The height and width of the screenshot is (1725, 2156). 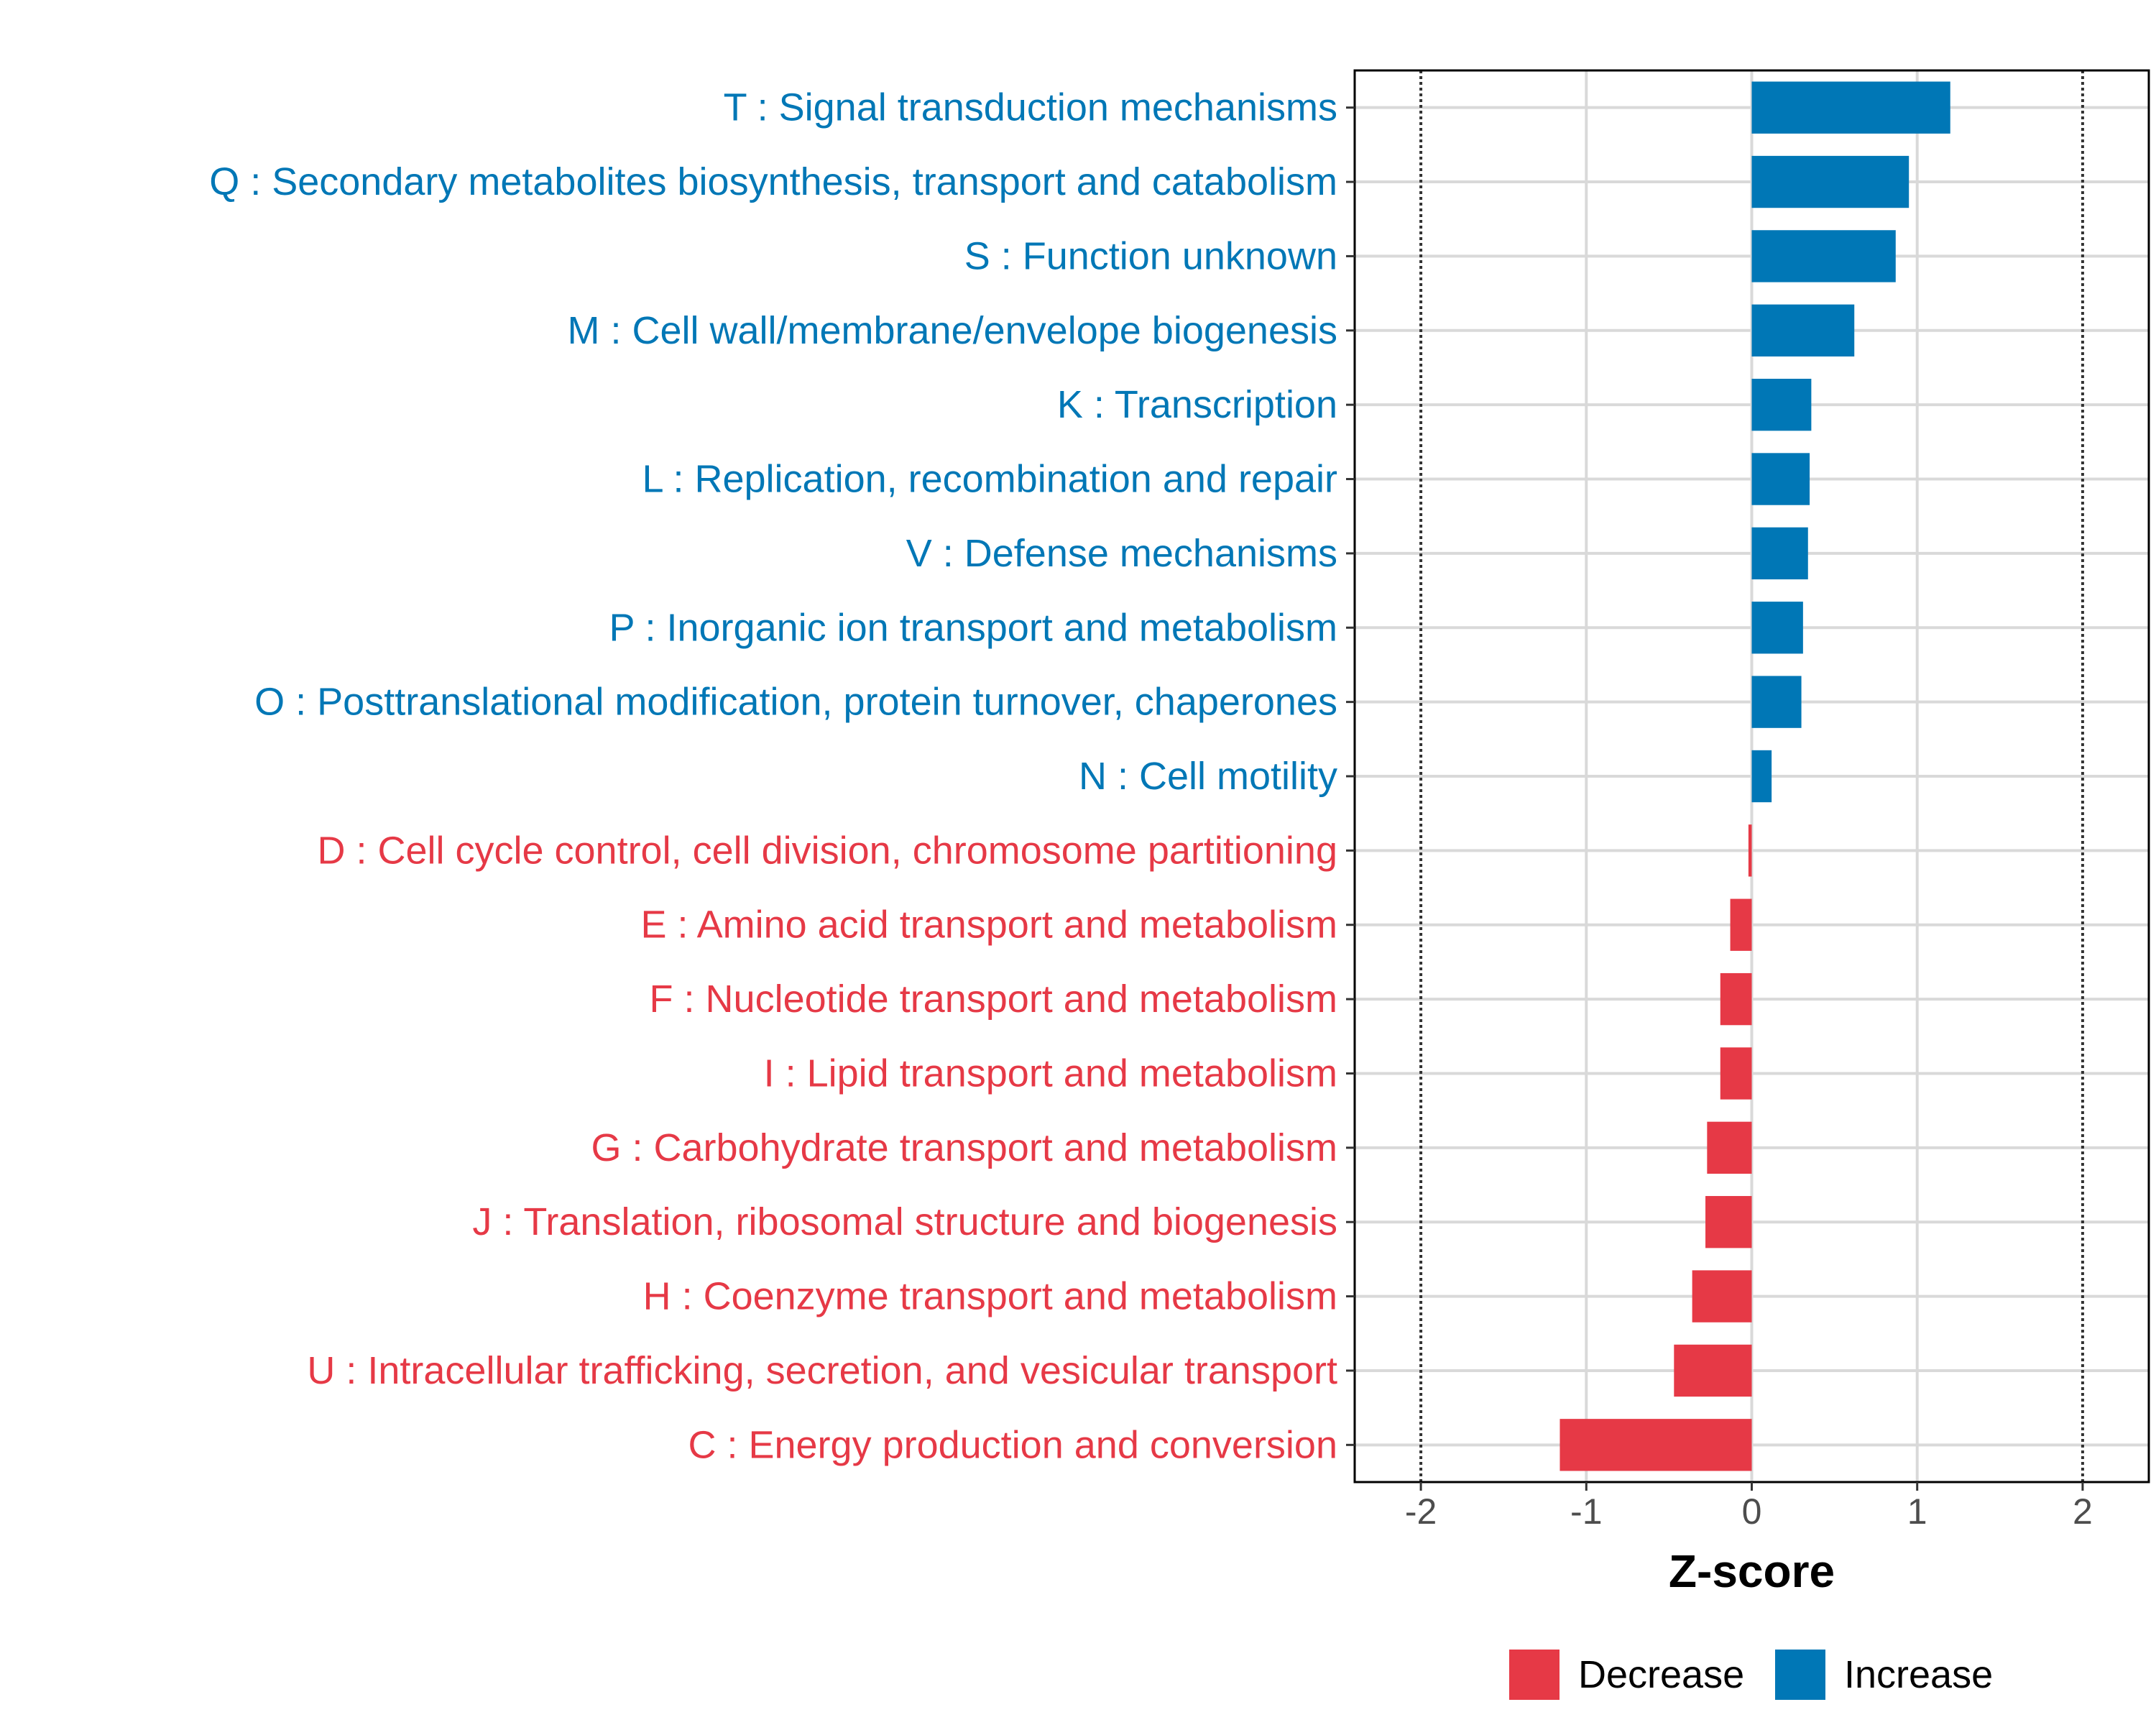 I want to click on category-label: E : Amino acid transport and metabolism, so click(x=989, y=925).